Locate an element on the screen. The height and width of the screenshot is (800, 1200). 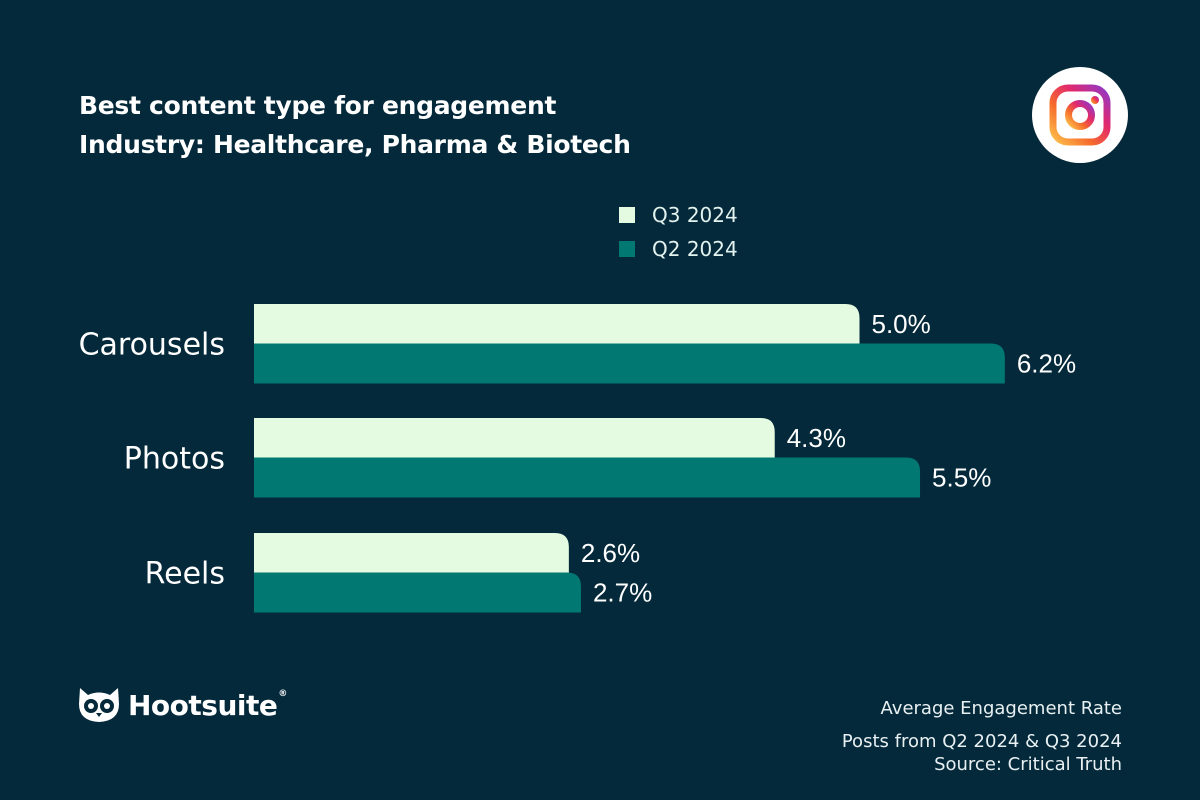
value-label-photos-q3-2024: 4.3% is located at coordinates (816, 438).